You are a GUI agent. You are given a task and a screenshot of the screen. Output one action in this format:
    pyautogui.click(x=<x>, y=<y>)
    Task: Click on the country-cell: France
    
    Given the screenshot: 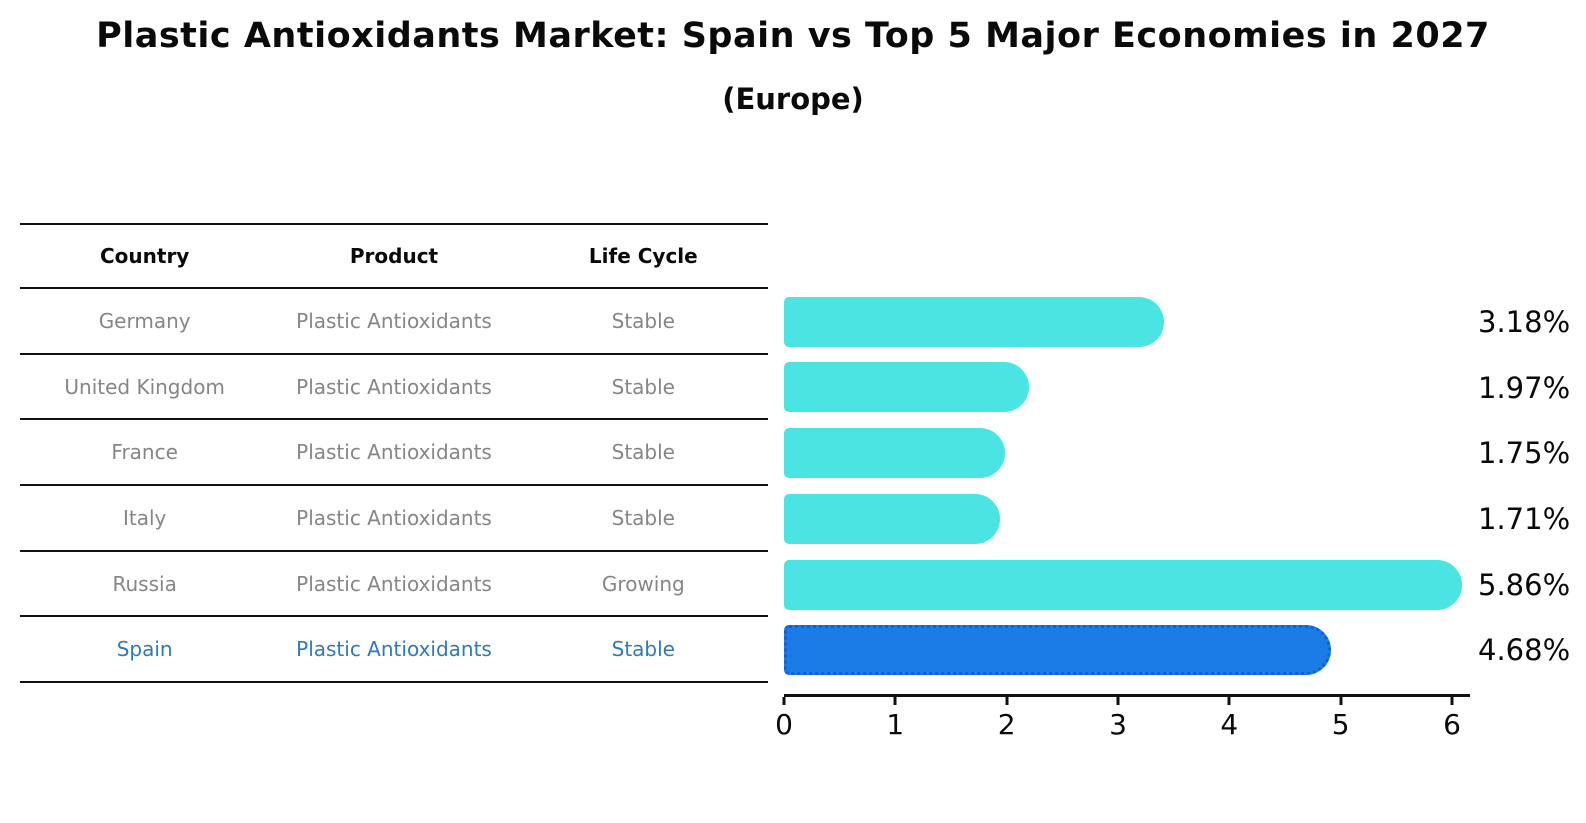 What is the action you would take?
    pyautogui.click(x=144, y=452)
    